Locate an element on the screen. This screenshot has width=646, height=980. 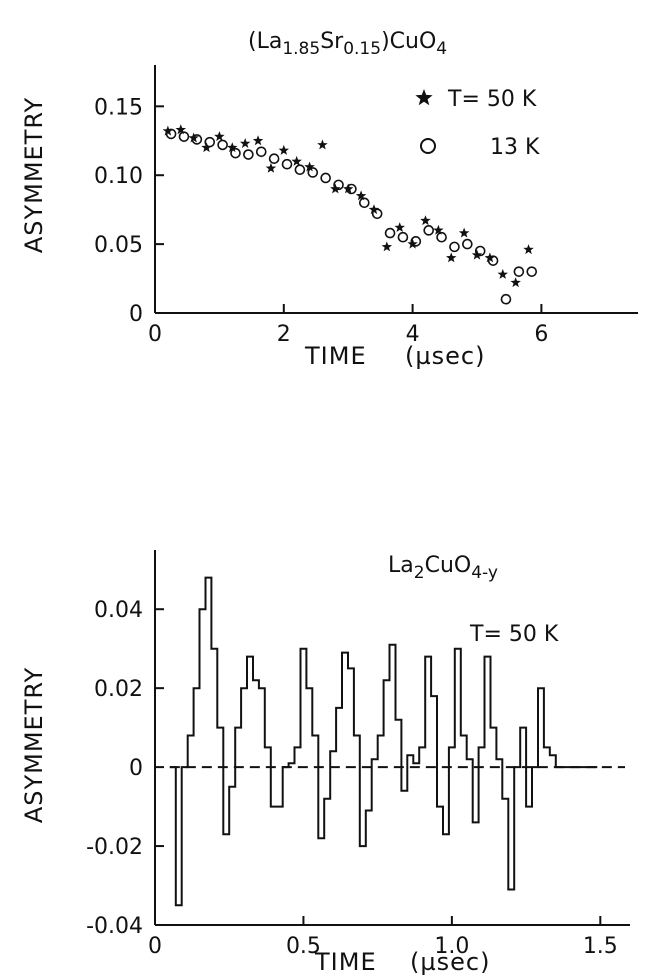
y-tick-label: 0.02 is located at coordinates (118, 689).